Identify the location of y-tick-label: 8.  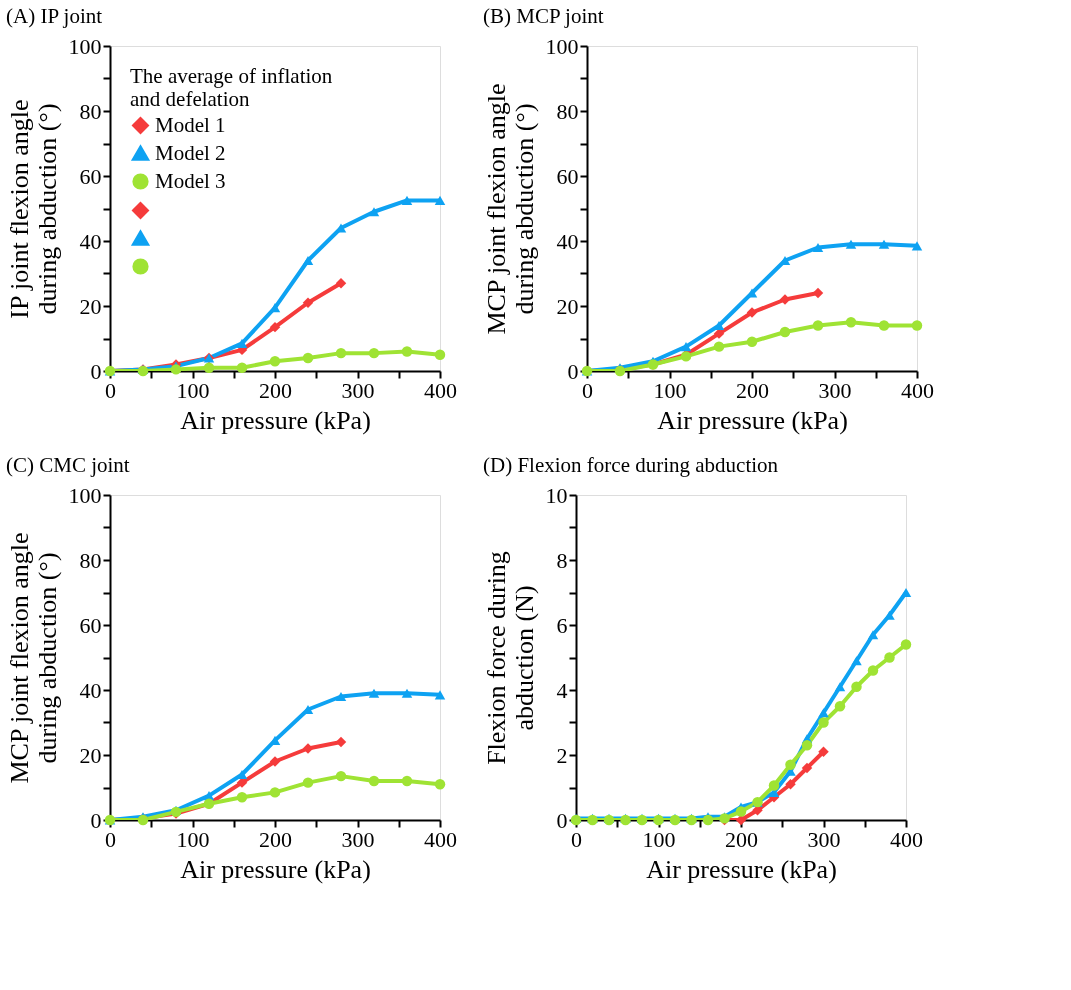
(562, 560).